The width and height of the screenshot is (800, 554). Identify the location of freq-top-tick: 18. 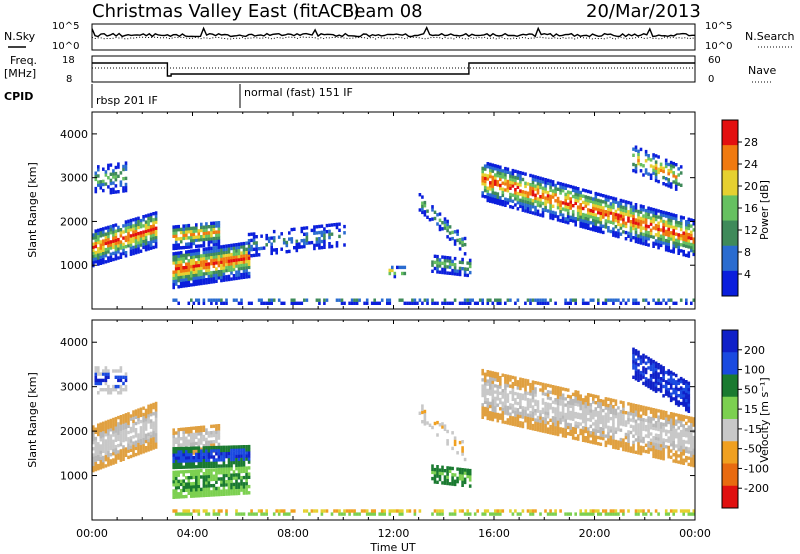
(68, 60).